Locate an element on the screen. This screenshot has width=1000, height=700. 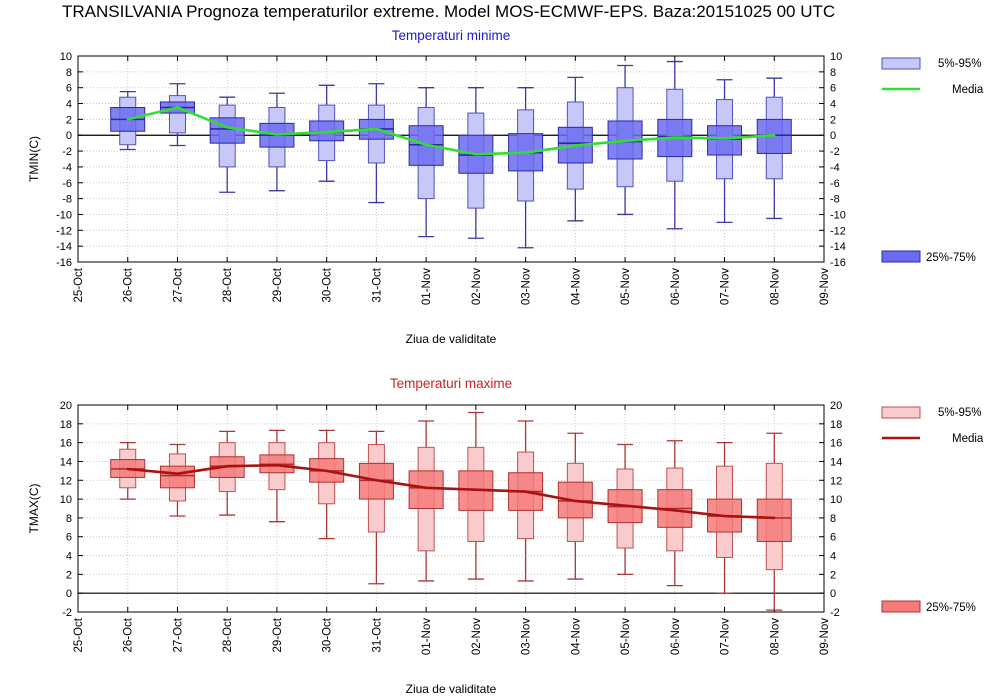
tmax-ytick-label-left: 4 is located at coordinates (69, 557).